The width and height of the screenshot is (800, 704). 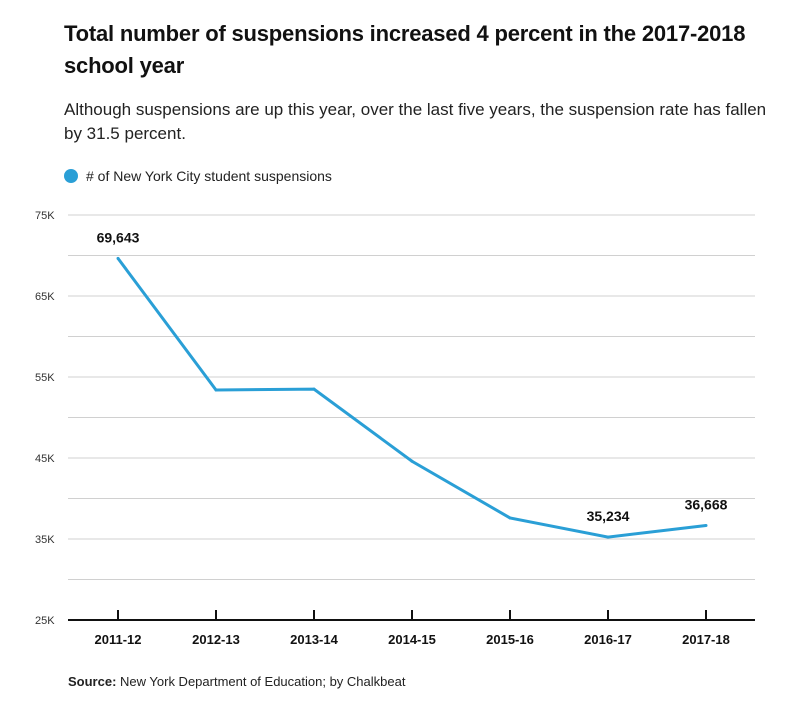 I want to click on x-tick-label: 2015-16, so click(x=510, y=639).